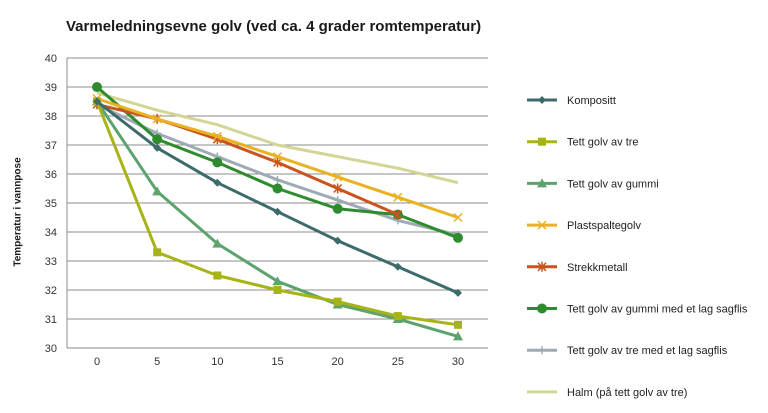 This screenshot has height=413, width=768. What do you see at coordinates (597, 268) in the screenshot?
I see `legend-label: Strekkmetall` at bounding box center [597, 268].